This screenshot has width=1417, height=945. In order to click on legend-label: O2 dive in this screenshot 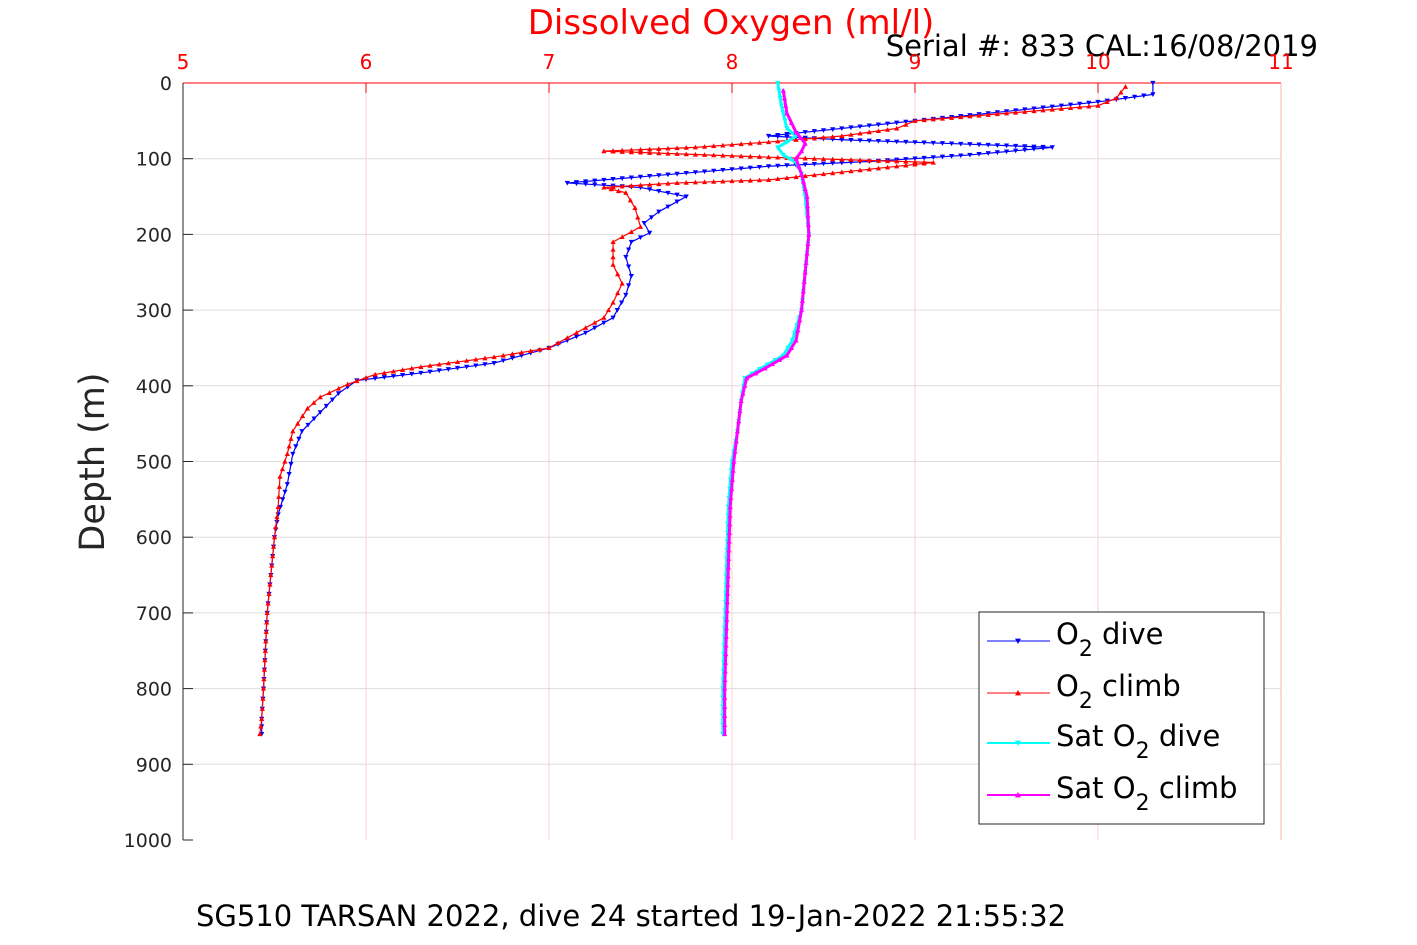, I will do `click(1110, 639)`.